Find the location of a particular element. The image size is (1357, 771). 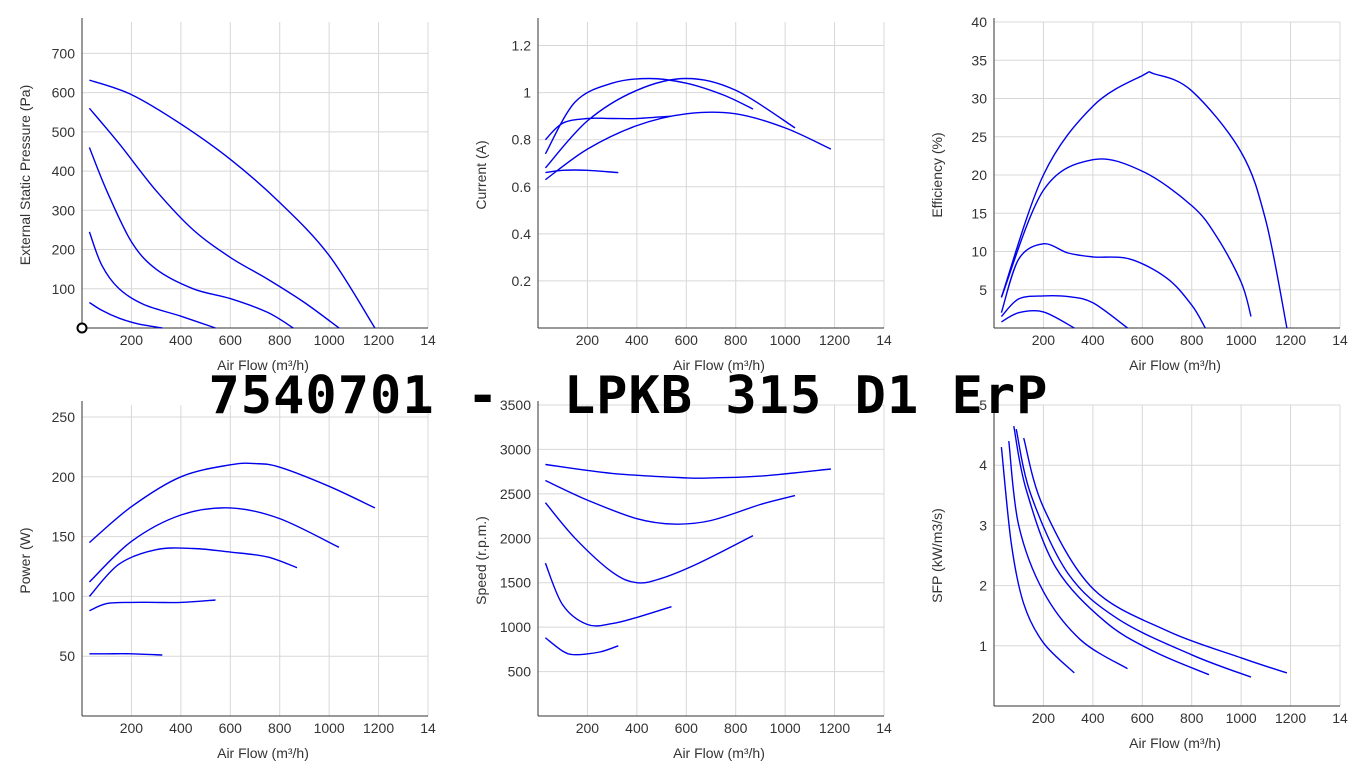

y-tick-label: 0.8 is located at coordinates (522, 140).